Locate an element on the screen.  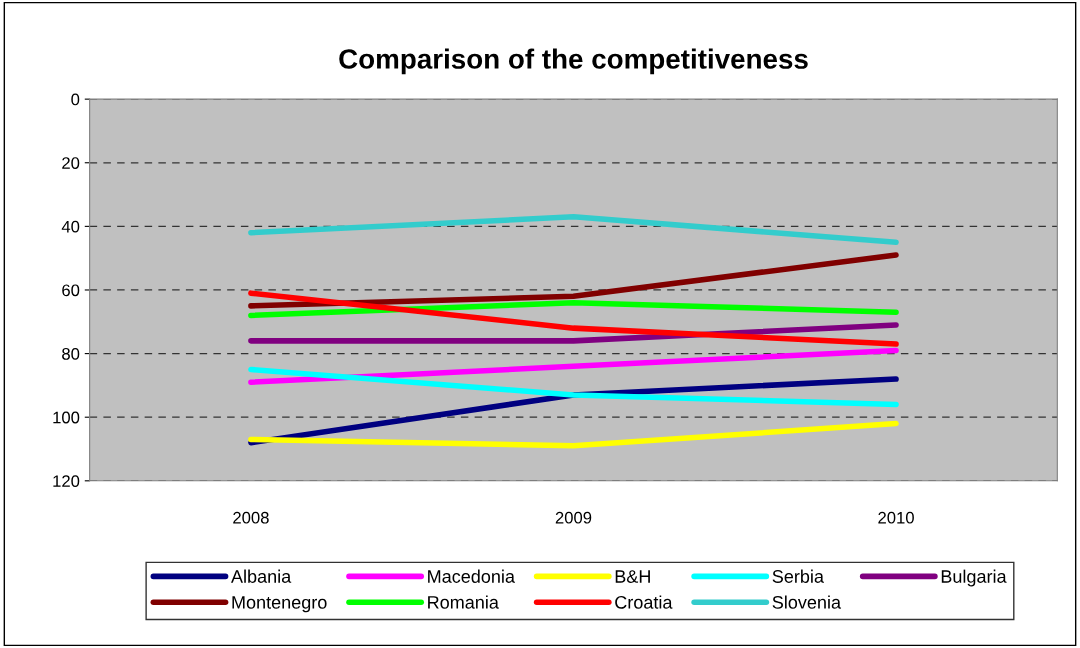
x-tick-label: 2009 is located at coordinates (573, 517).